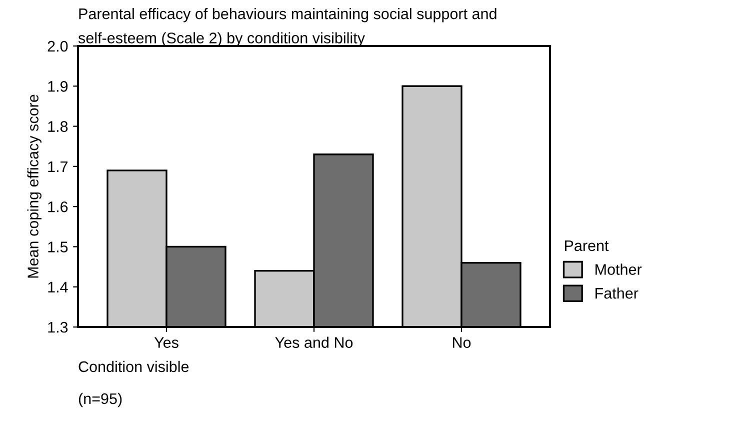 This screenshot has width=745, height=430. What do you see at coordinates (58, 247) in the screenshot?
I see `y-tick-label: 1.5` at bounding box center [58, 247].